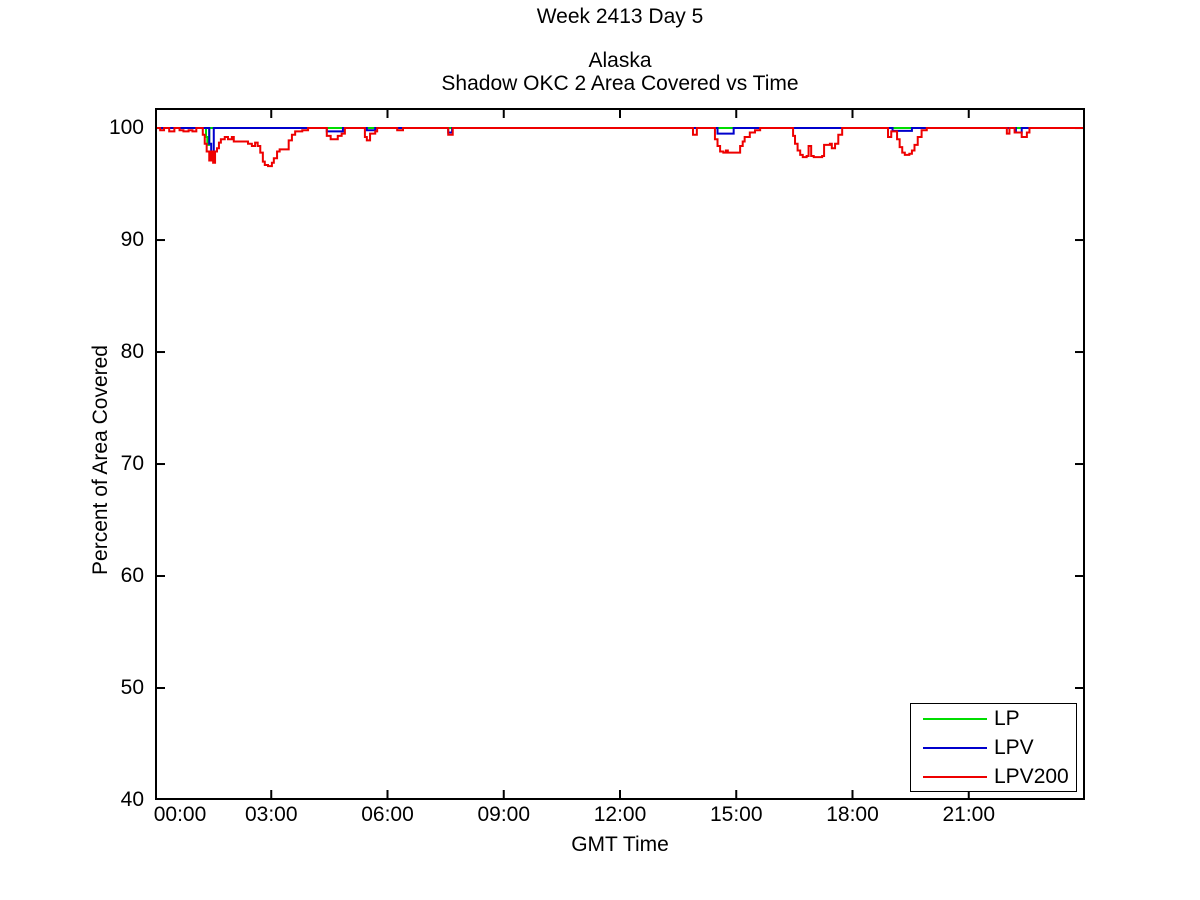 Image resolution: width=1200 pixels, height=900 pixels. I want to click on chart-title: Alaska Shadow OKC 2 Area Covered vs Time, so click(620, 72).